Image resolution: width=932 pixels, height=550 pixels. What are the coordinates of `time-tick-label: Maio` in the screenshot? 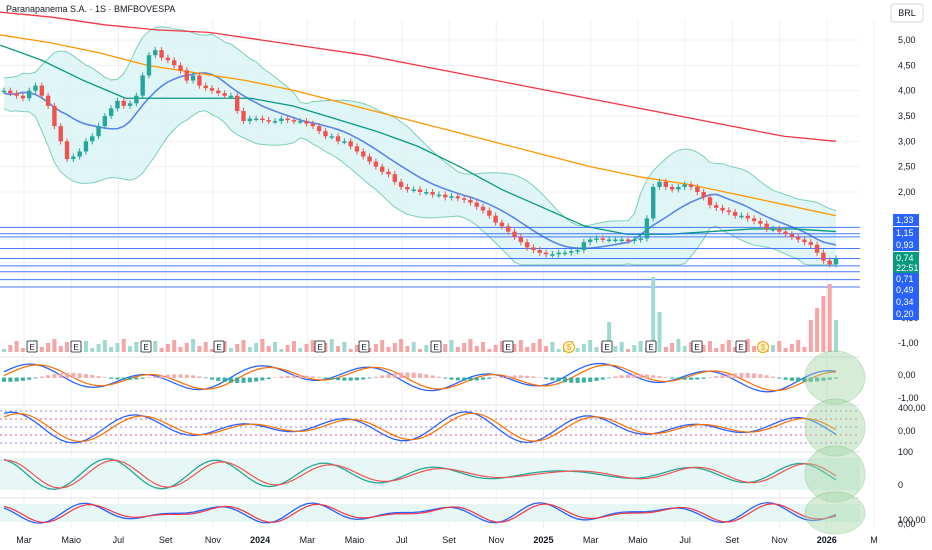 It's located at (71, 540).